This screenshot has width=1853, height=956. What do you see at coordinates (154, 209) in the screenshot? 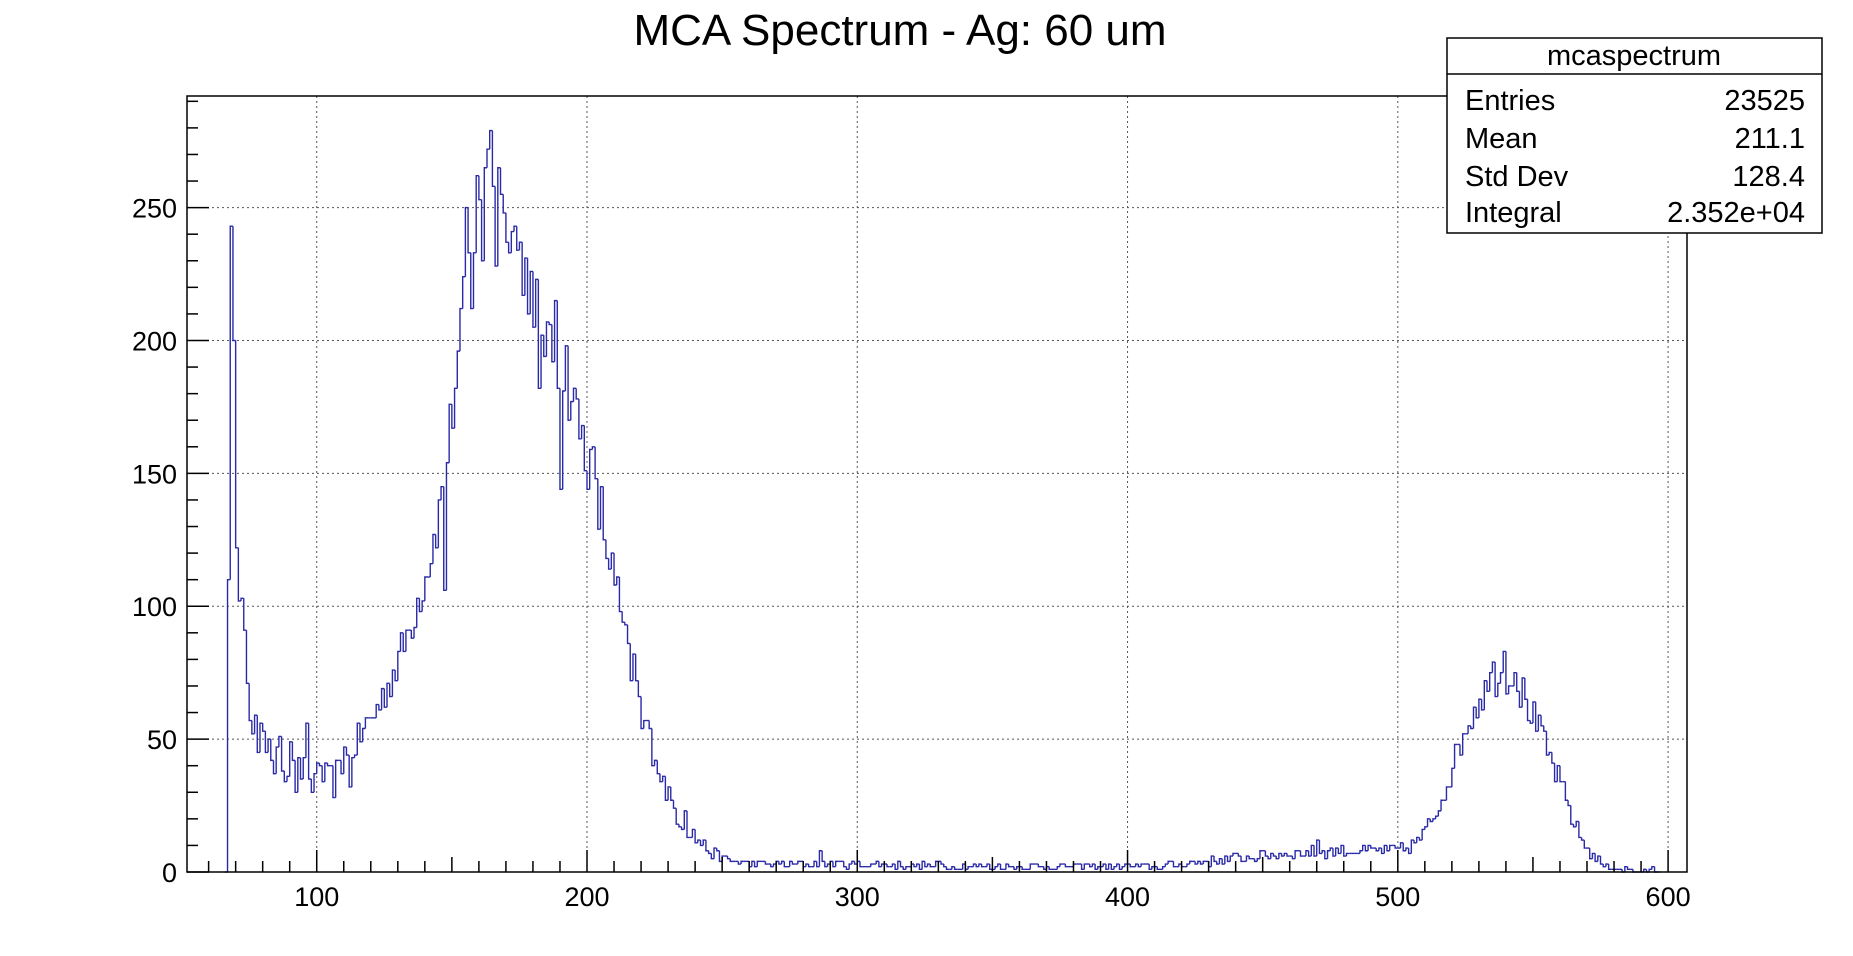
I see `y-tick-label: 250` at bounding box center [154, 209].